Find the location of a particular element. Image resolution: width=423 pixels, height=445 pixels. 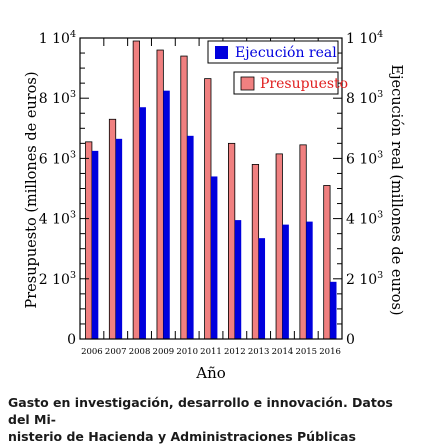

bar-presupuesto-2014 is located at coordinates (279, 246).